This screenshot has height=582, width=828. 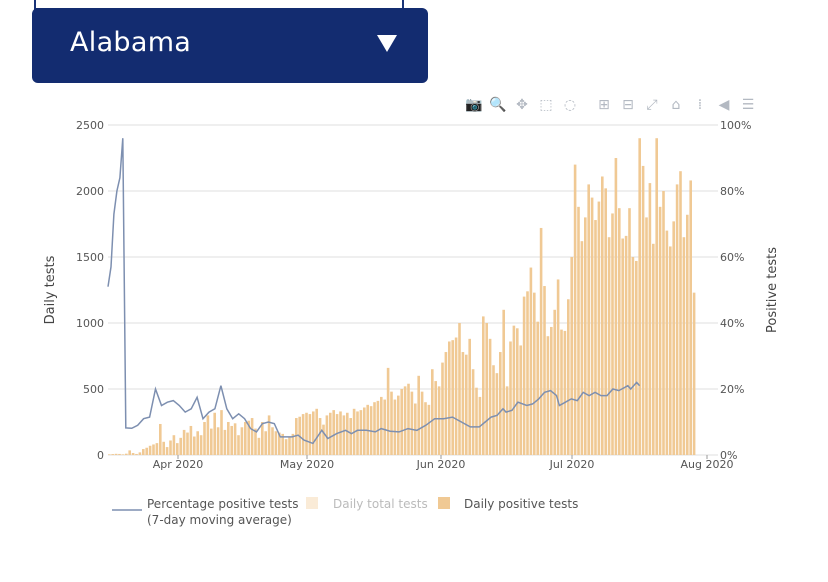 What do you see at coordinates (441, 464) in the screenshot?
I see `x-tick-label: Jun 2020` at bounding box center [441, 464].